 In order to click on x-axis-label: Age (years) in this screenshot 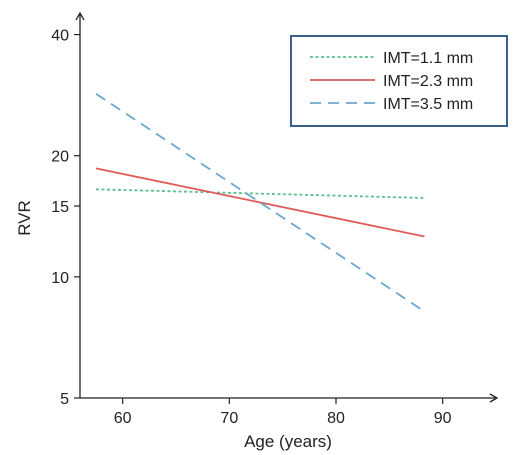, I will do `click(288, 441)`.